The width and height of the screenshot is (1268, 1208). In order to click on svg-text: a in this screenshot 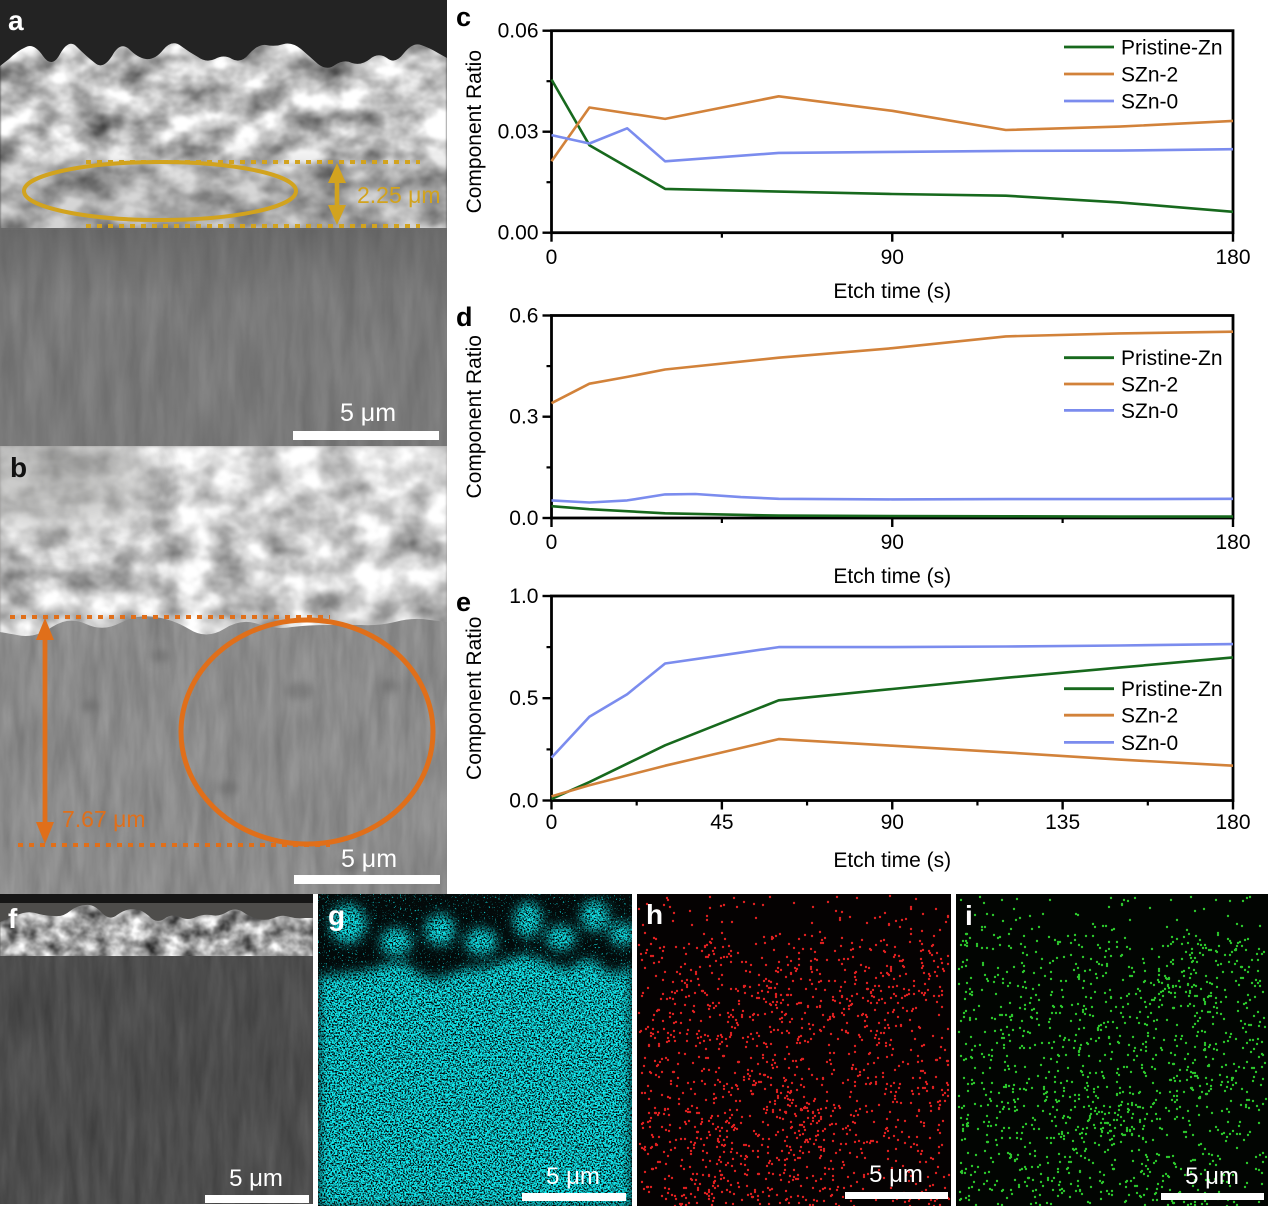, I will do `click(16, 20)`.